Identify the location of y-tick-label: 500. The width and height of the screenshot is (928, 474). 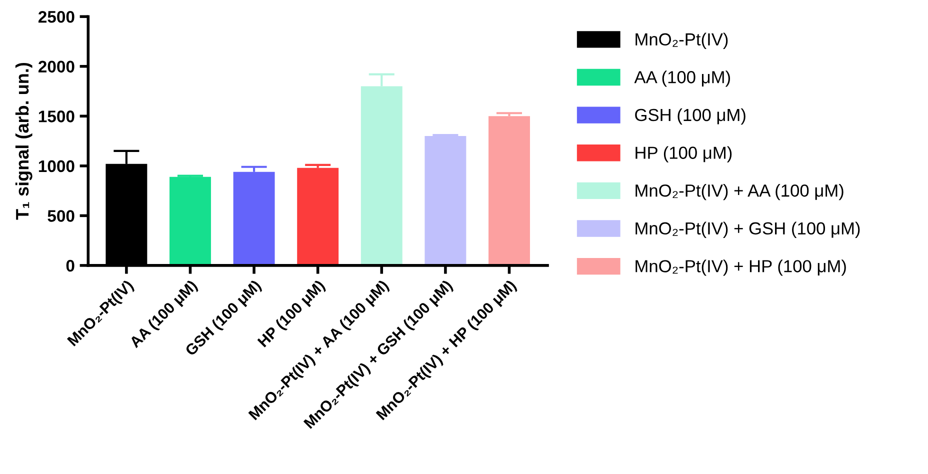
(61, 216).